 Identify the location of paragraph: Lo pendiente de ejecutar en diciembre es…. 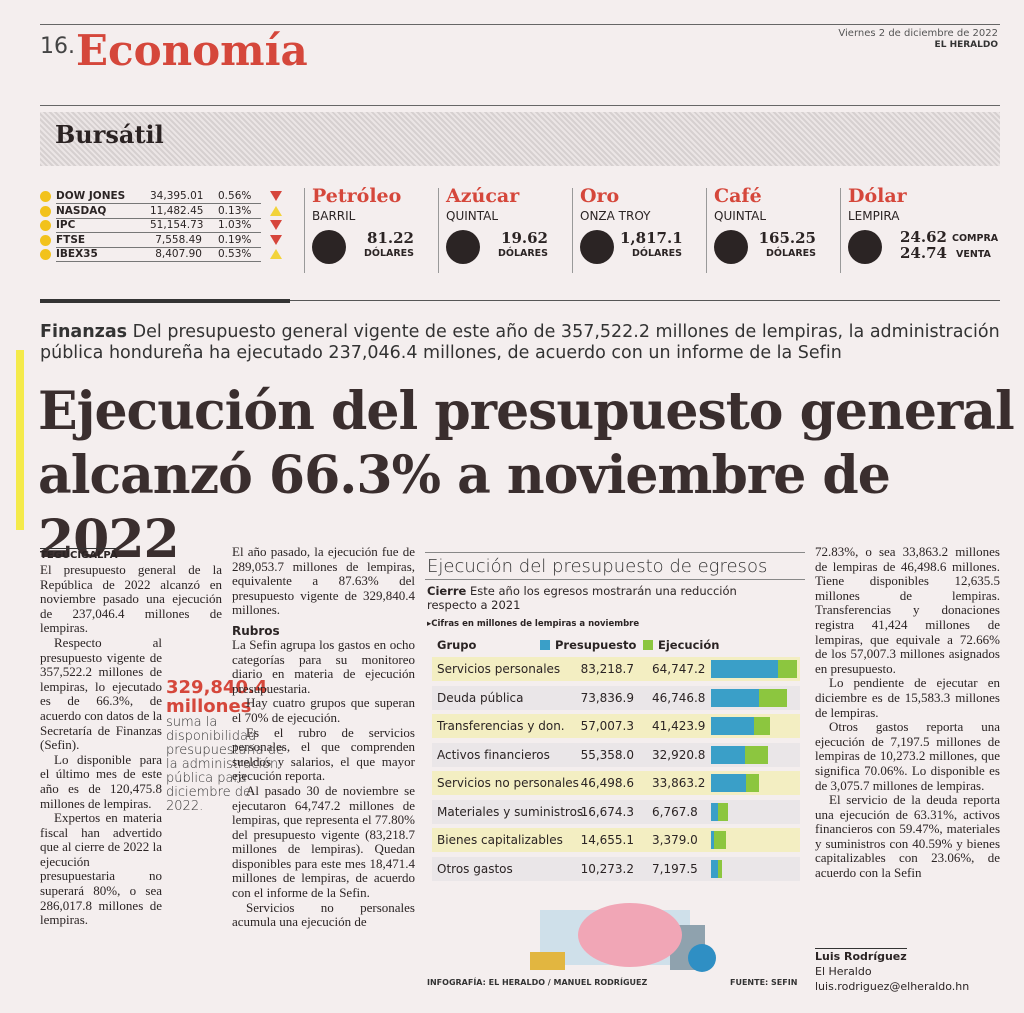
(907, 697).